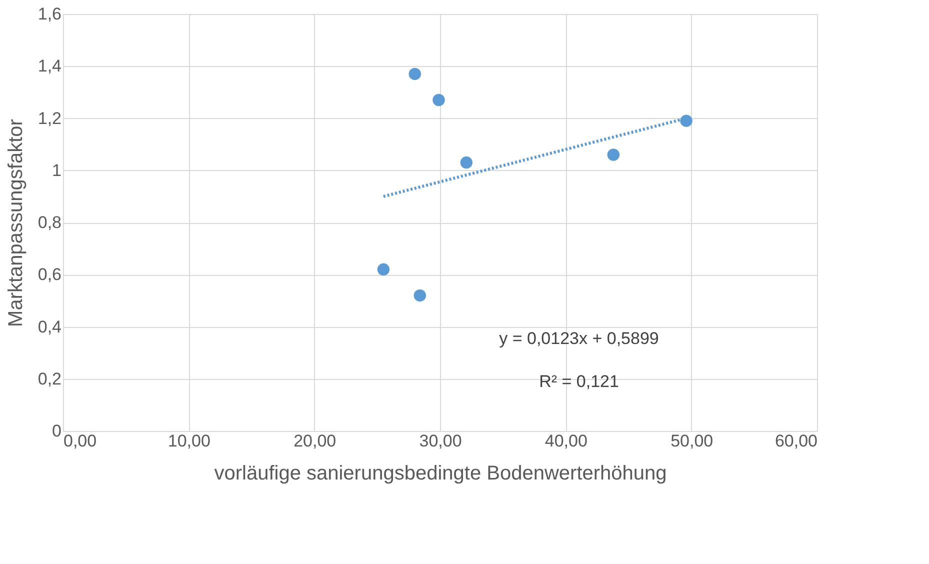  What do you see at coordinates (50, 274) in the screenshot?
I see `y-tick-label: 0,6` at bounding box center [50, 274].